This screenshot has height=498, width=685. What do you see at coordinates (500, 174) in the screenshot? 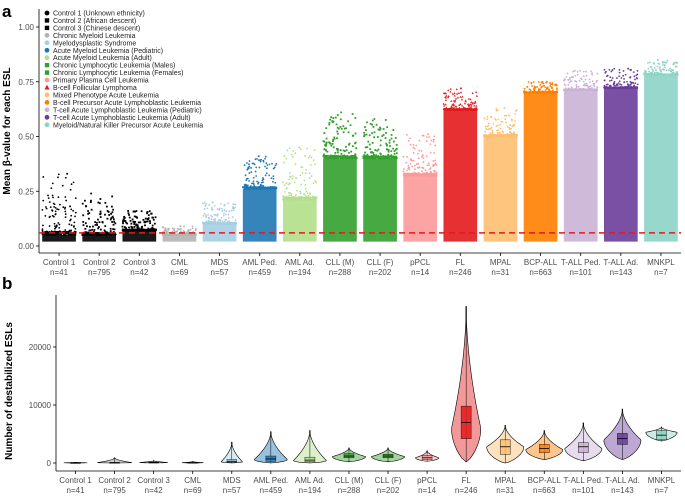
I see `scatter-group-mpal` at bounding box center [500, 174].